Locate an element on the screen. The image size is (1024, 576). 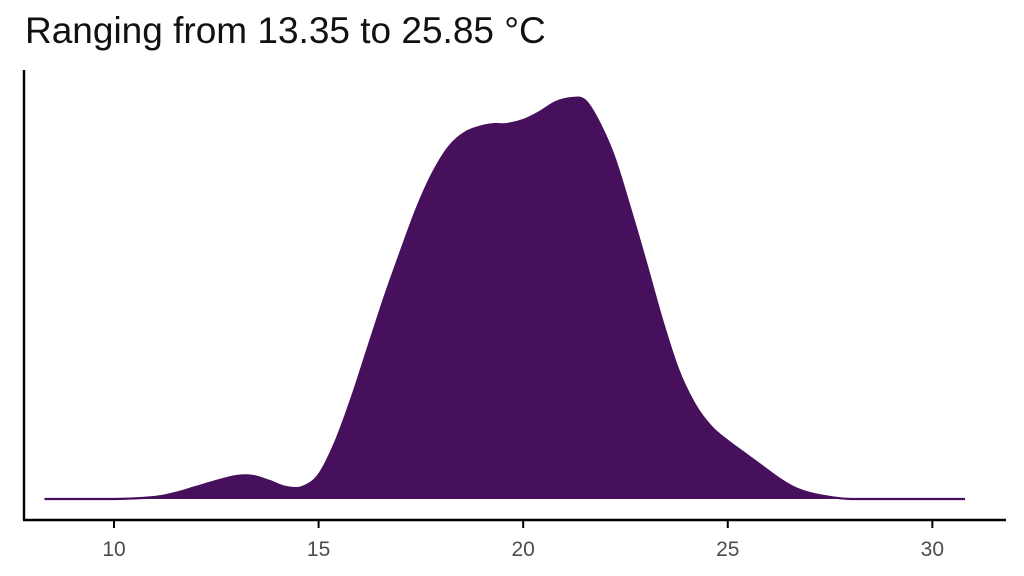
chart-title: Ranging from 13.35 to 25.85 °C is located at coordinates (285, 30).